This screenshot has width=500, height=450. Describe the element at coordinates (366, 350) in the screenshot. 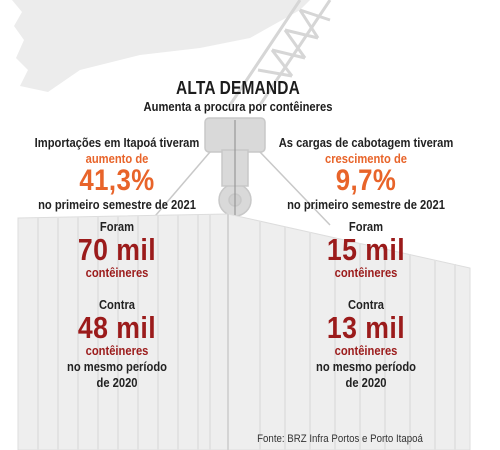

I see `right-previous-unit: contêineres` at that location.